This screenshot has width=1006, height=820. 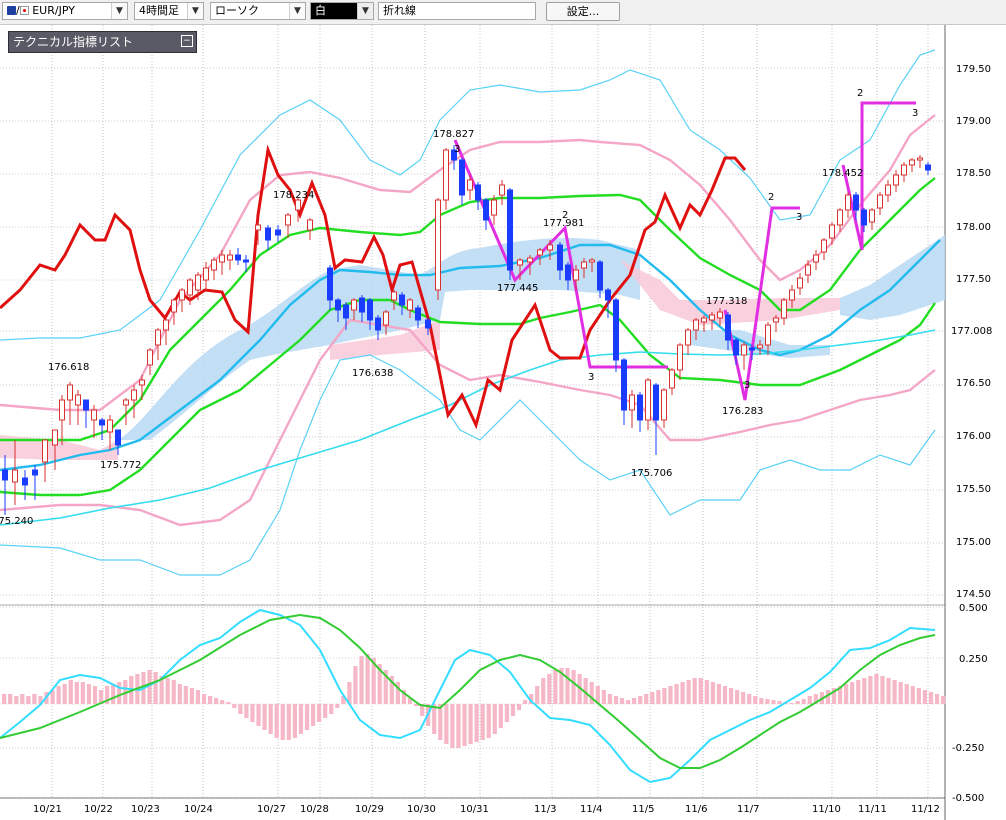 I want to click on date-tick: 11/11, so click(x=872, y=809).